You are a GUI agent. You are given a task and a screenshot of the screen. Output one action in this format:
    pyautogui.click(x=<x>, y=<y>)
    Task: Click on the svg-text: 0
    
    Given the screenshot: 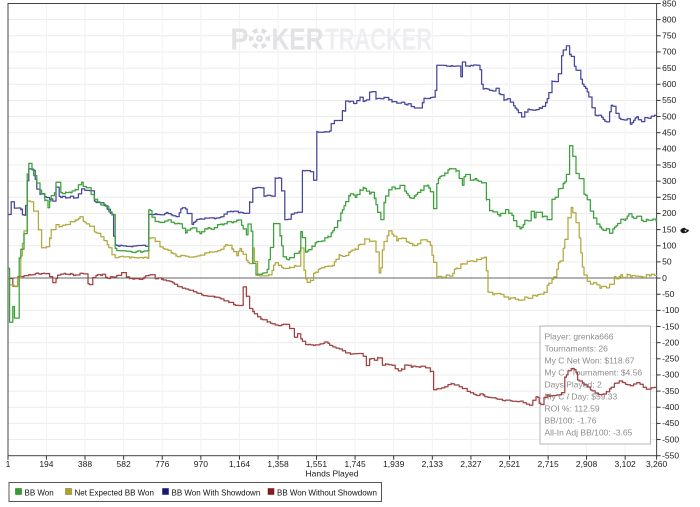 What is the action you would take?
    pyautogui.click(x=664, y=278)
    